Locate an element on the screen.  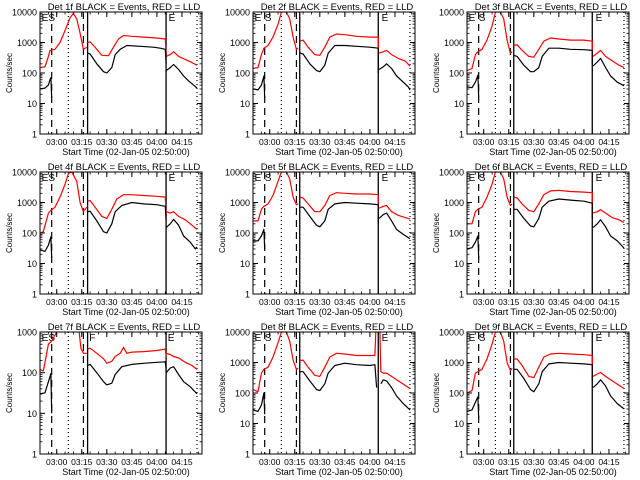
event-label: F is located at coordinates (92, 338).